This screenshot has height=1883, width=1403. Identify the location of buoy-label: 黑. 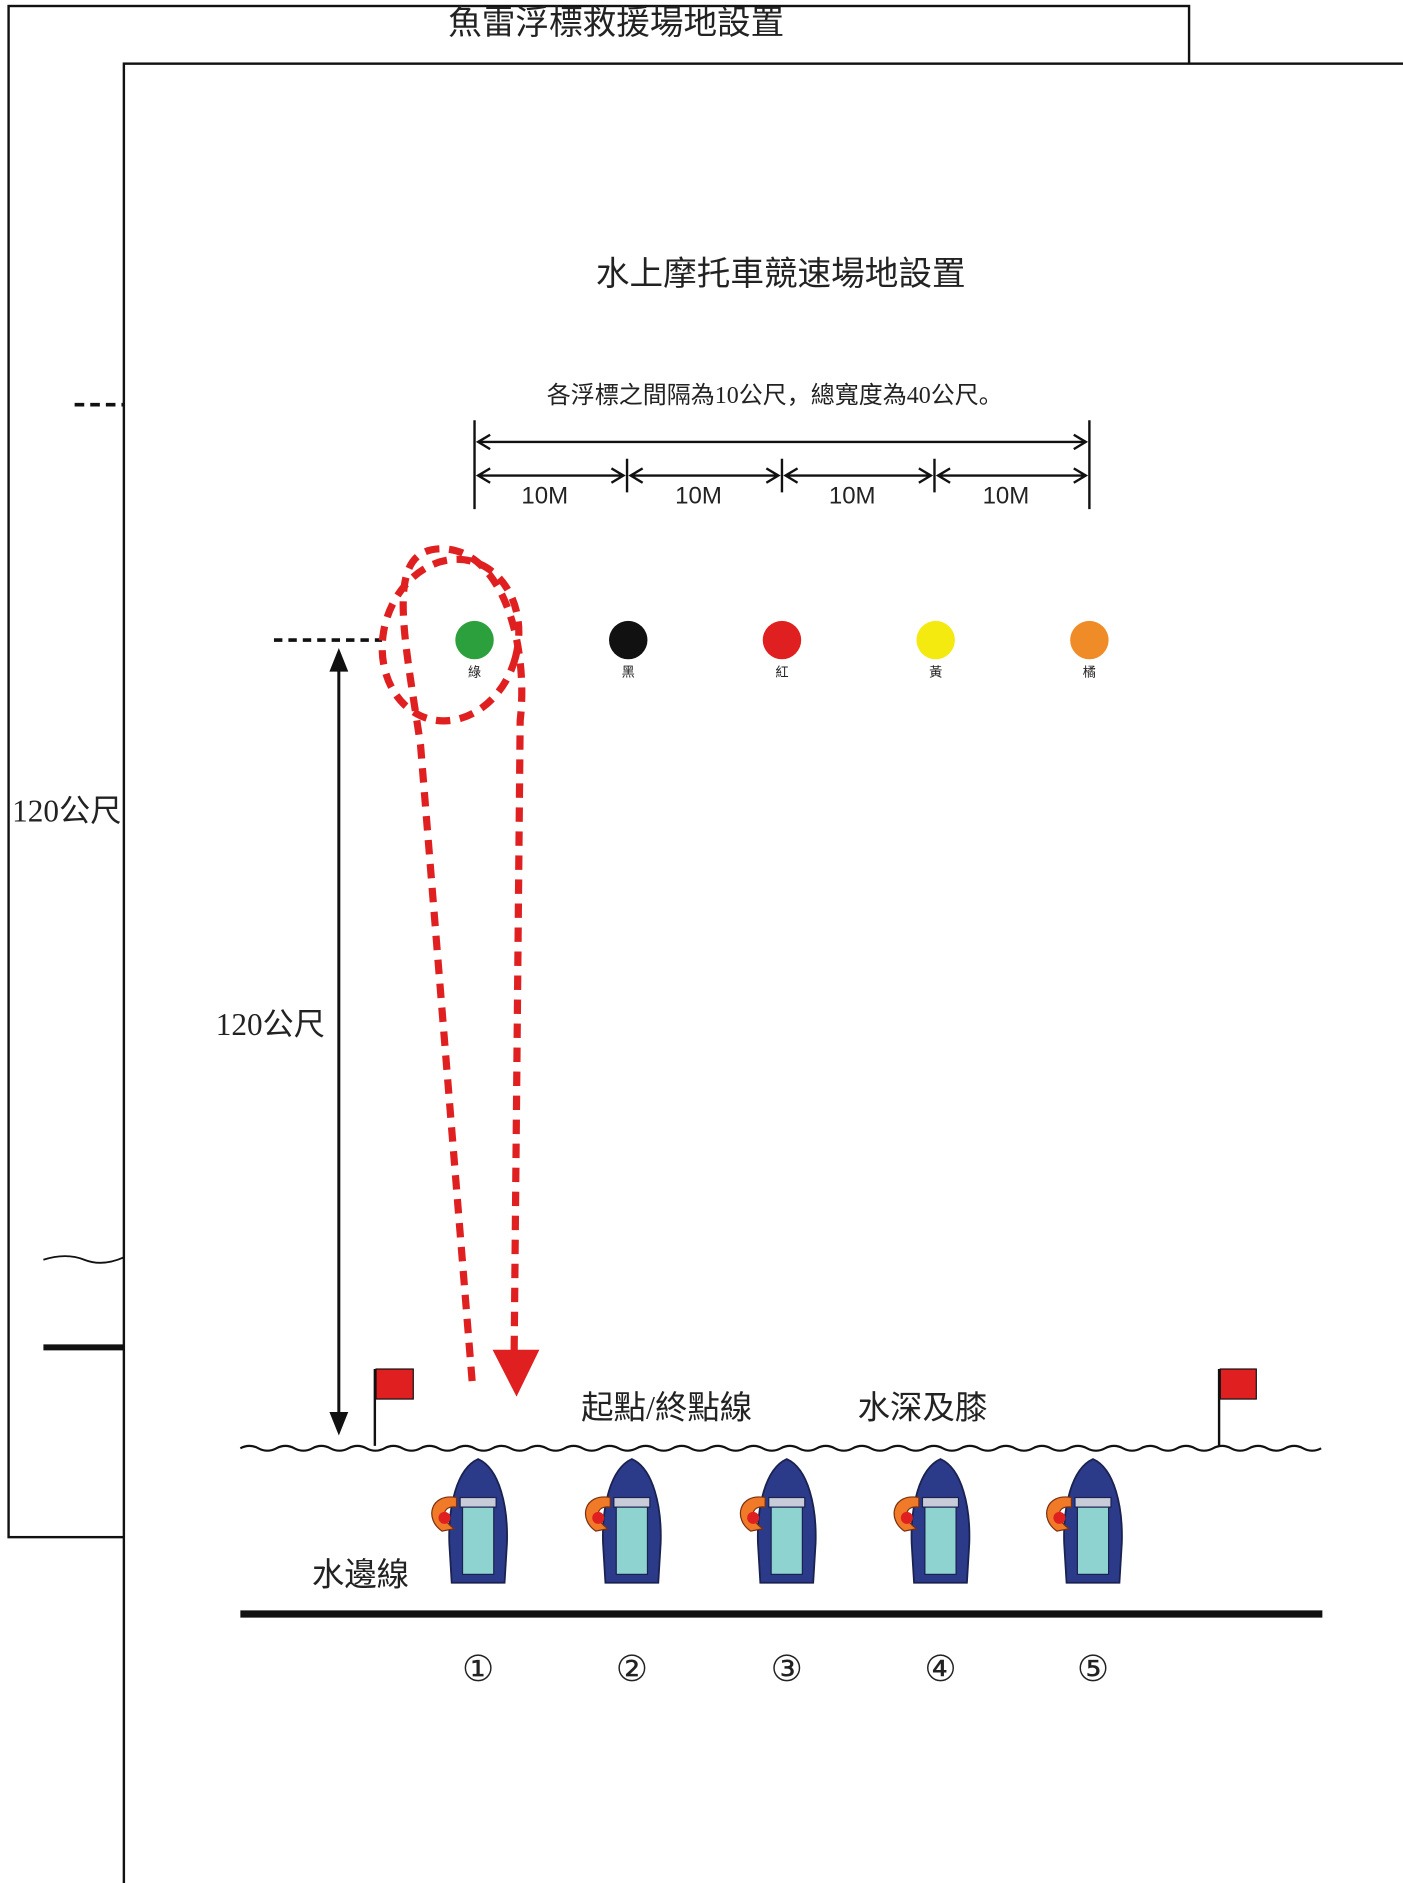
(628, 672).